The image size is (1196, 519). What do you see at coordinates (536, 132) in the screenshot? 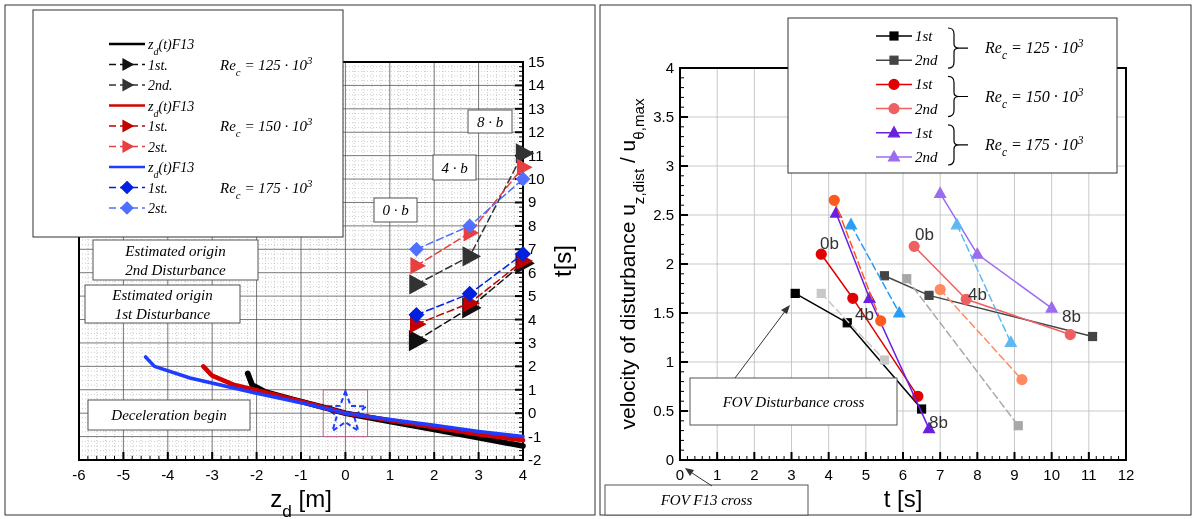
I see `y-tick-label: 12` at bounding box center [536, 132].